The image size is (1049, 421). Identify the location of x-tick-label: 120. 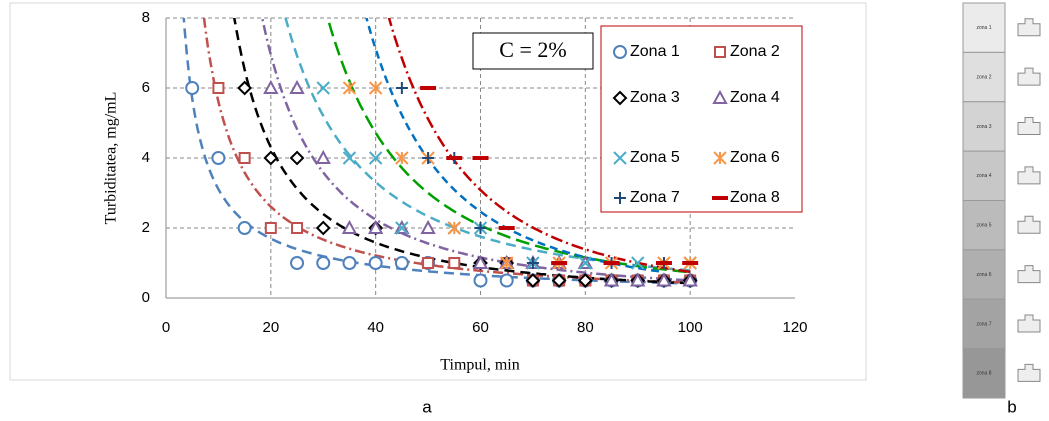
(794, 327).